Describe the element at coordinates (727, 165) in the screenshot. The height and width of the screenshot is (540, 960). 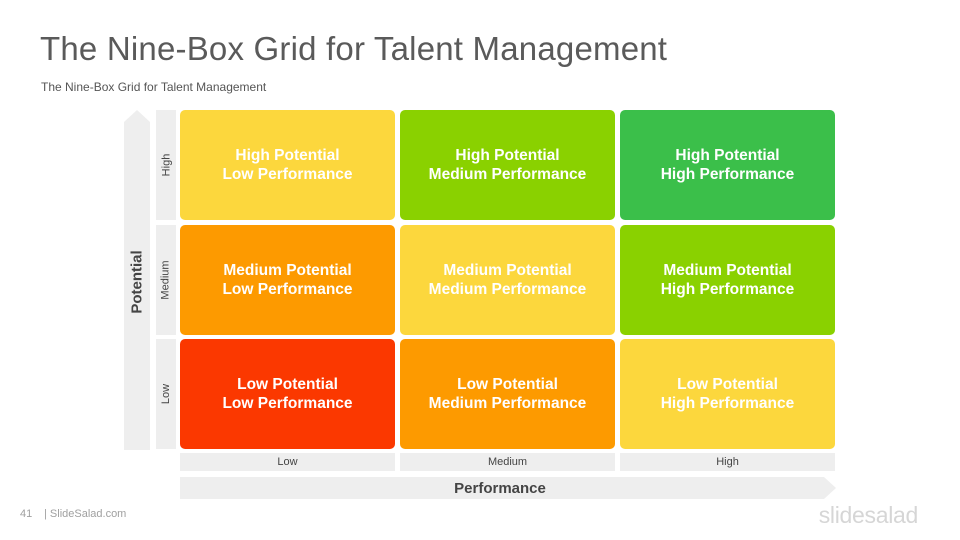
I see `box-high-potential-high-performance: High Potential High Performance` at that location.